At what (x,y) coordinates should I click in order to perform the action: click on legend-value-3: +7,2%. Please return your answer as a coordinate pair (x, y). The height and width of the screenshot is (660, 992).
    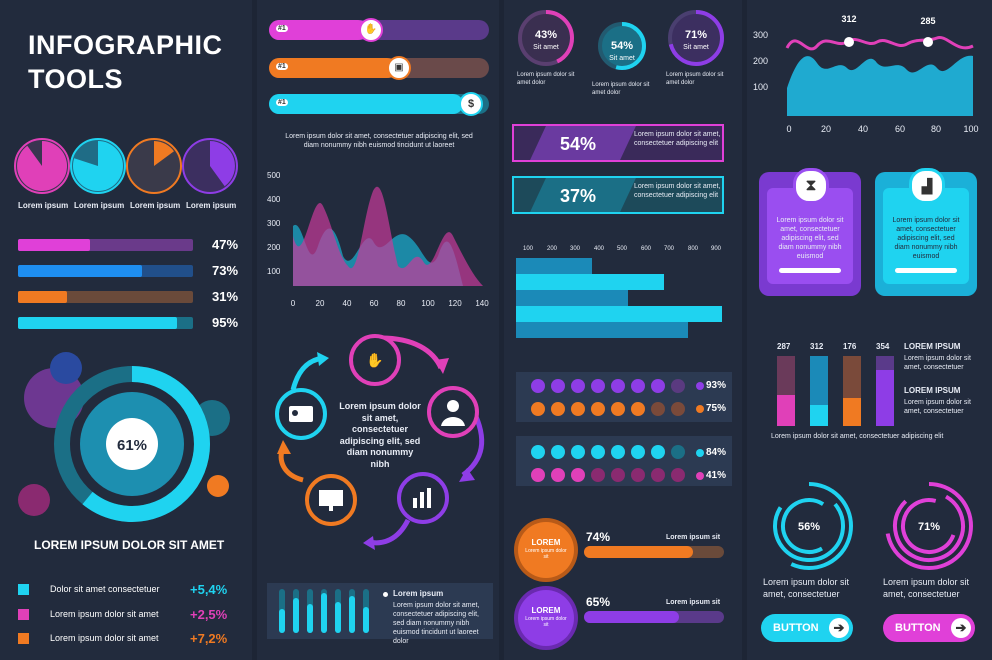
    Looking at the image, I should click on (209, 638).